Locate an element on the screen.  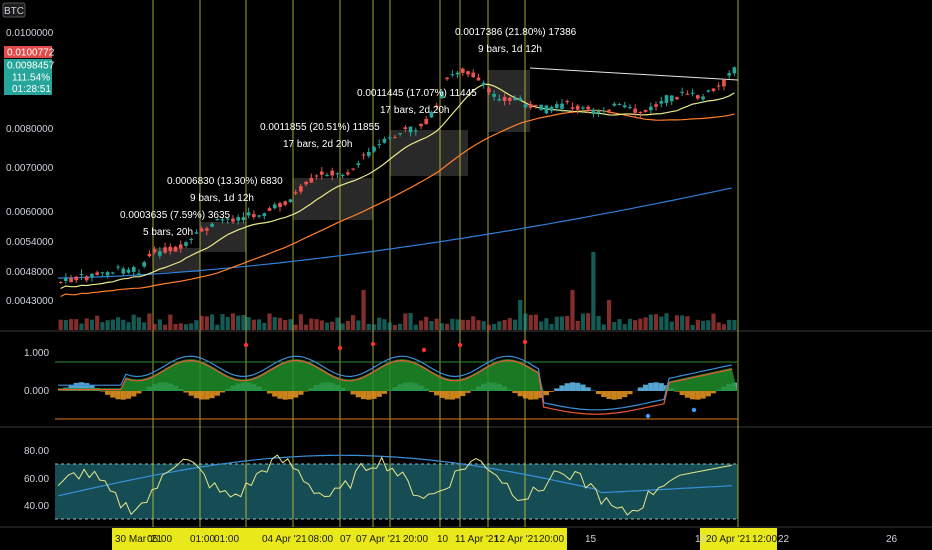
price-tick: 0.0100000 is located at coordinates (30, 33).